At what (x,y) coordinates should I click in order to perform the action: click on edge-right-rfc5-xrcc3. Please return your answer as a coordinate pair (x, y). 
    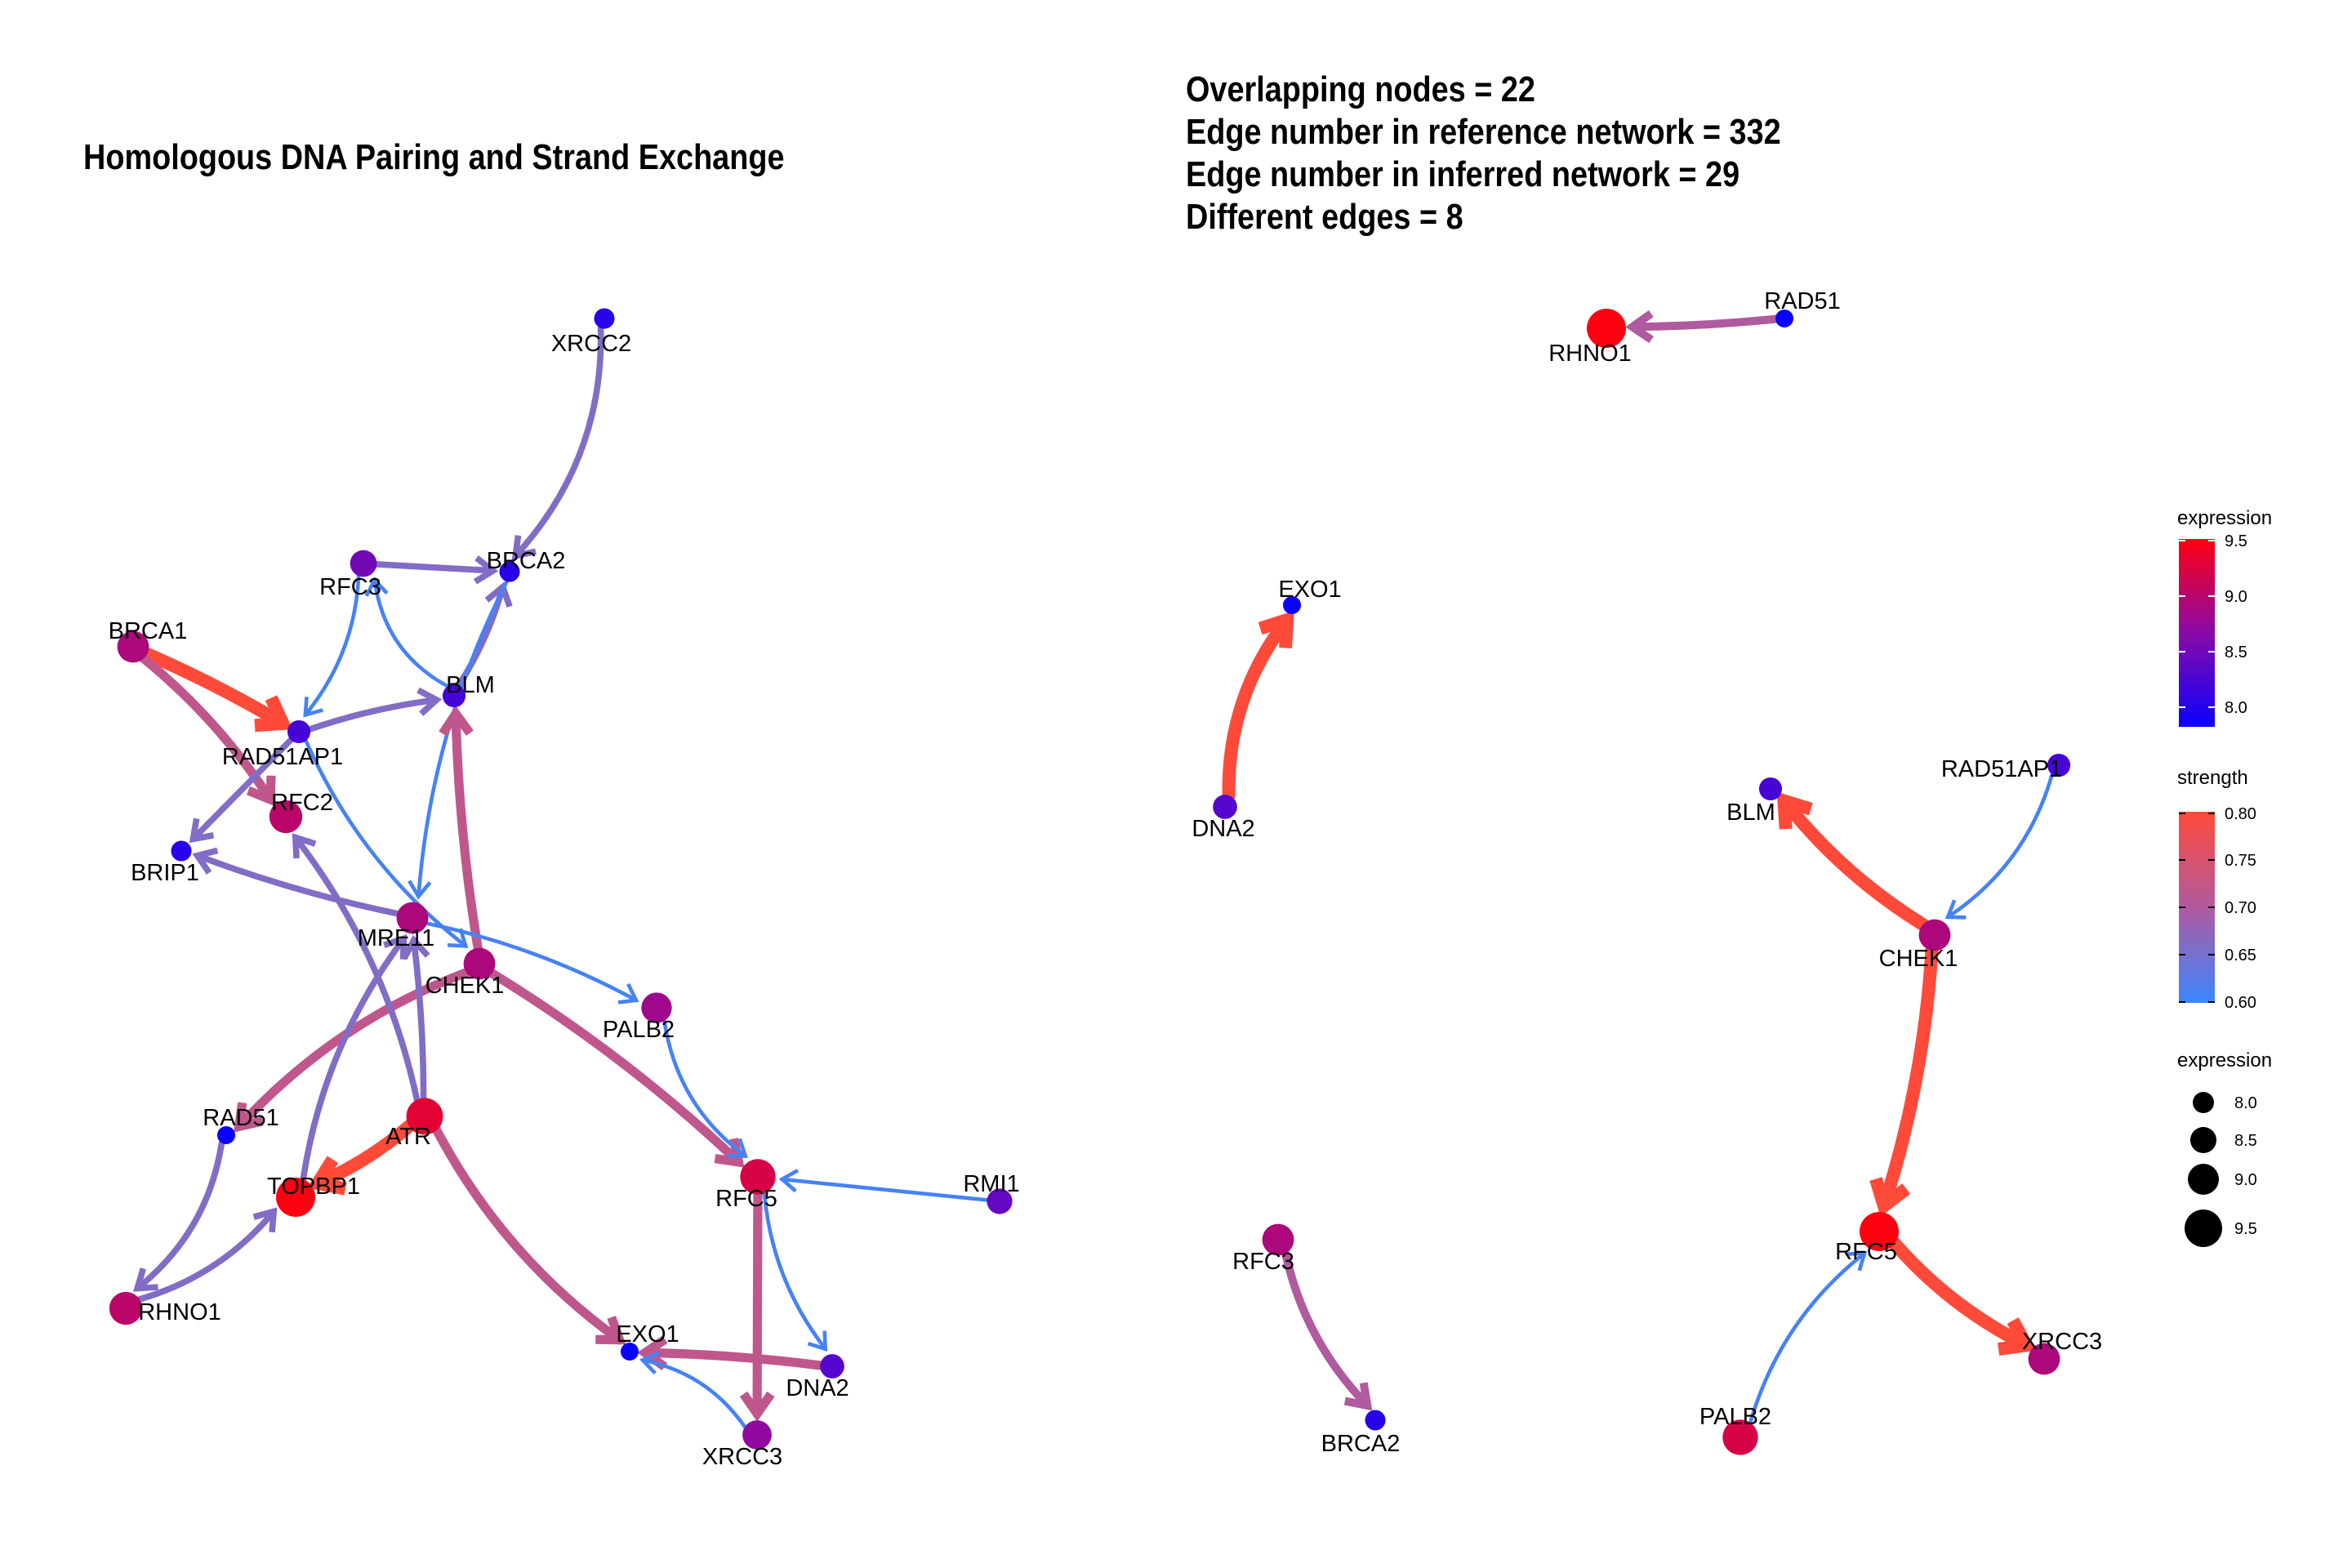
    Looking at the image, I should click on (1960, 1294).